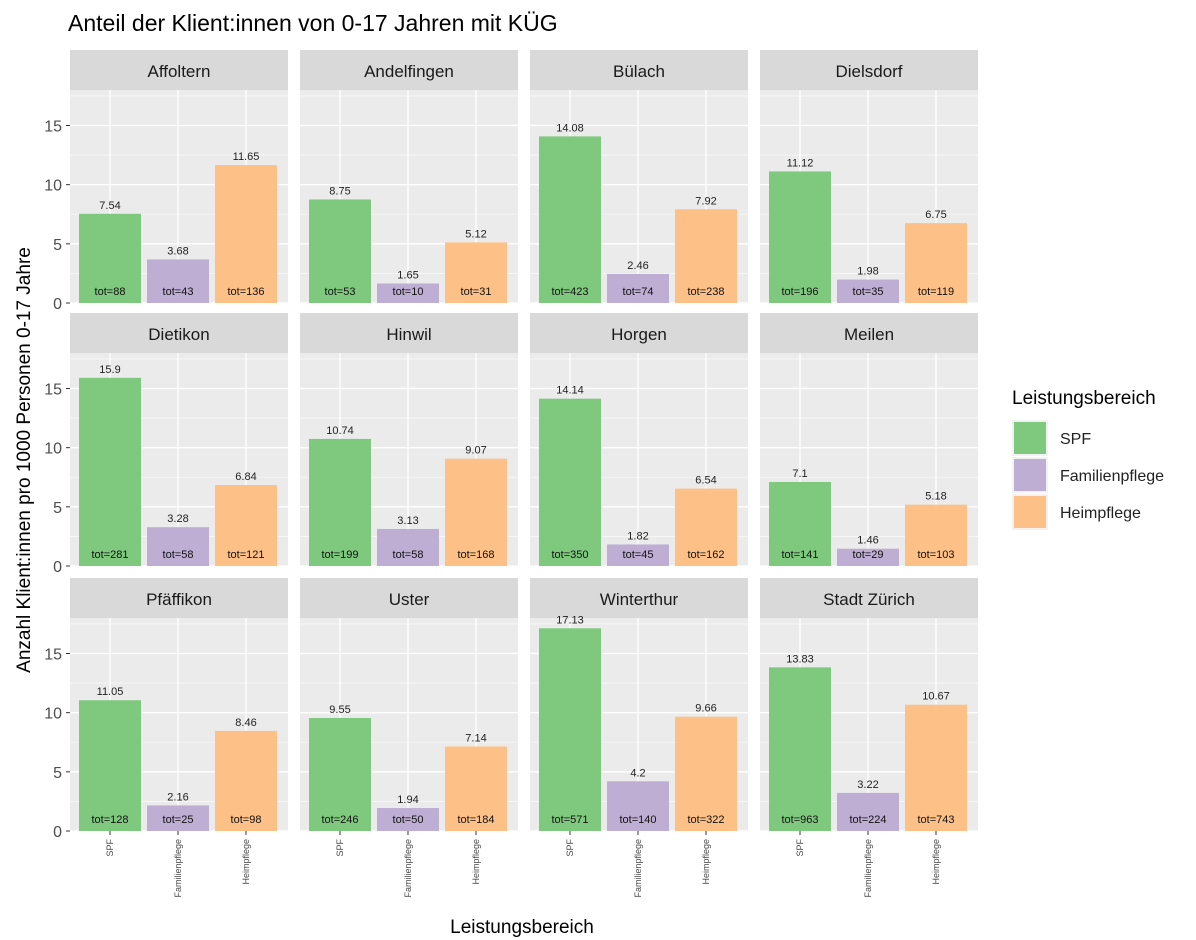  I want to click on facet-title: Hinwil, so click(408, 334).